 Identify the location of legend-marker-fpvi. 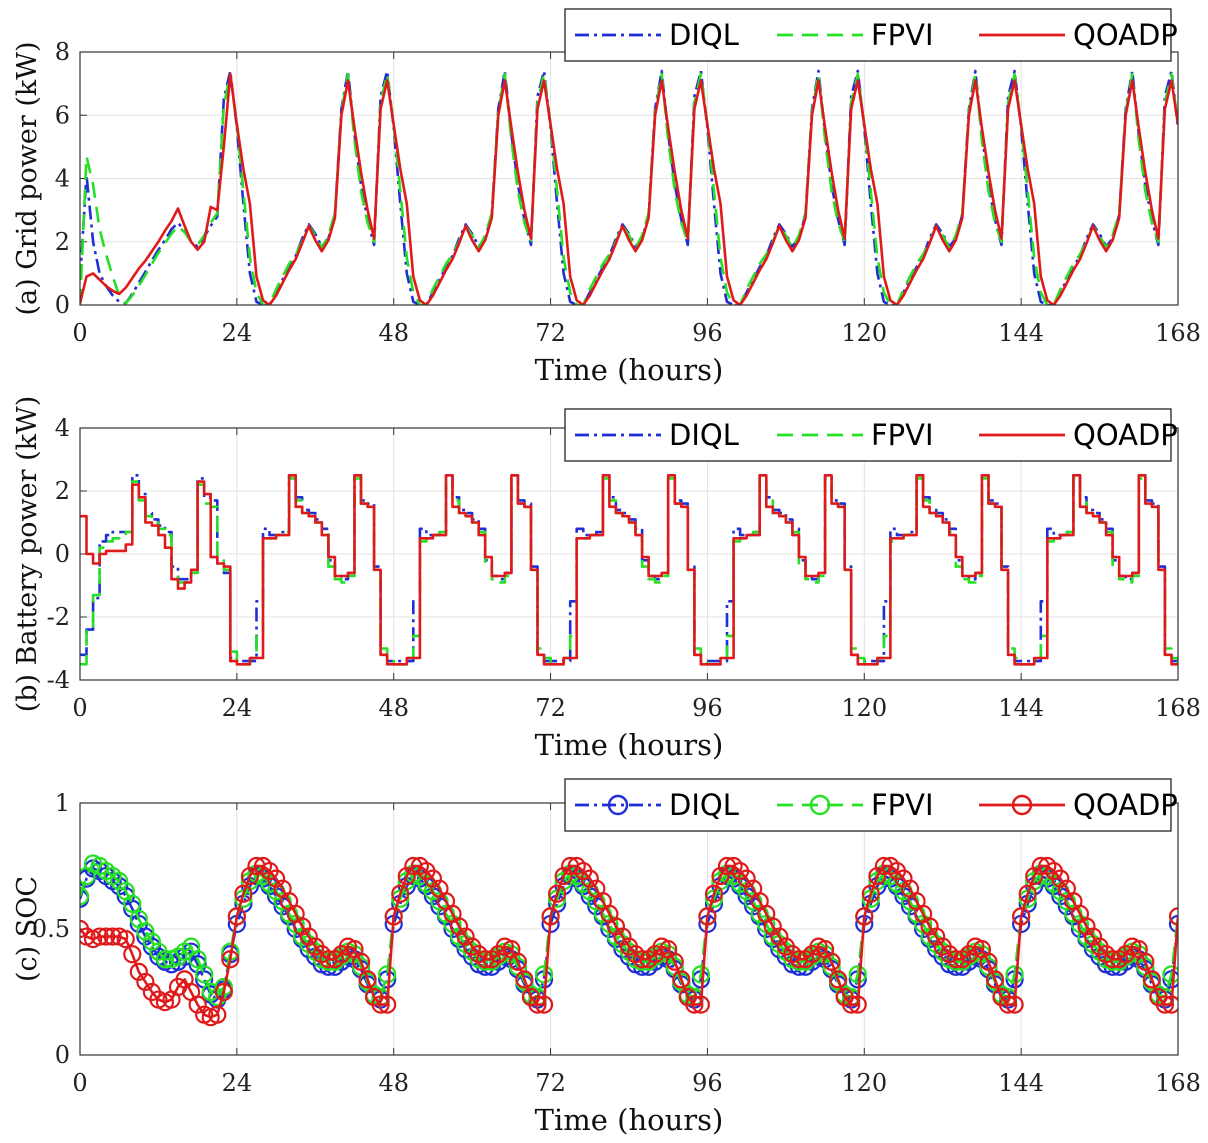
(820, 805).